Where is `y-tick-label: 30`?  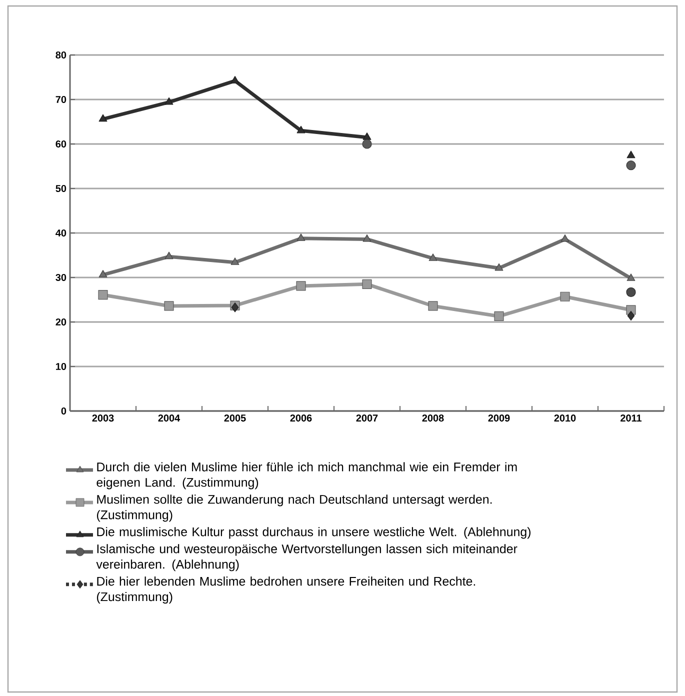 y-tick-label: 30 is located at coordinates (61, 278).